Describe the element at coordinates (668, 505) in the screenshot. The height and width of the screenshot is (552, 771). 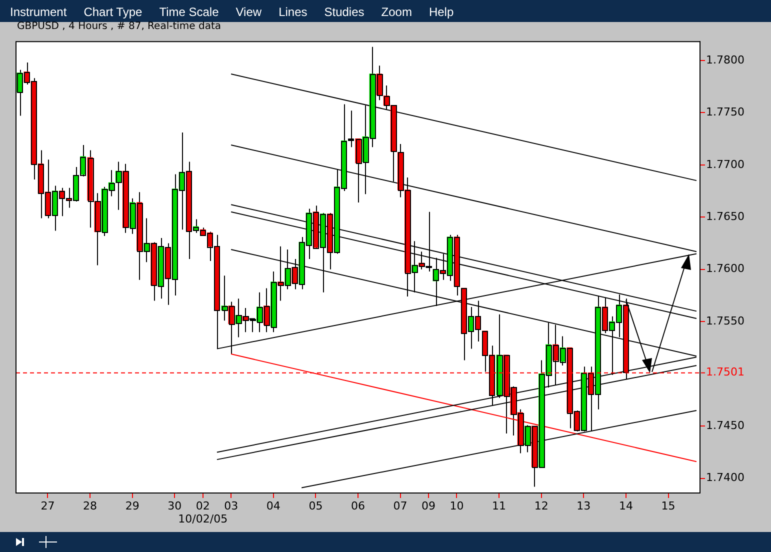
I see `x-tick-label: 15` at that location.